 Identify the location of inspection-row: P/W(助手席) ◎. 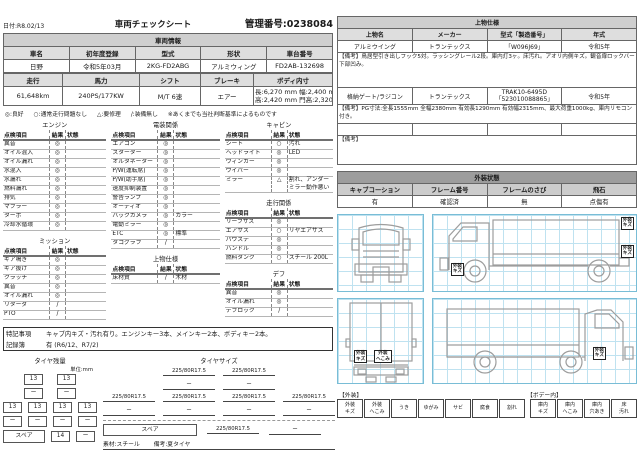
(165, 181).